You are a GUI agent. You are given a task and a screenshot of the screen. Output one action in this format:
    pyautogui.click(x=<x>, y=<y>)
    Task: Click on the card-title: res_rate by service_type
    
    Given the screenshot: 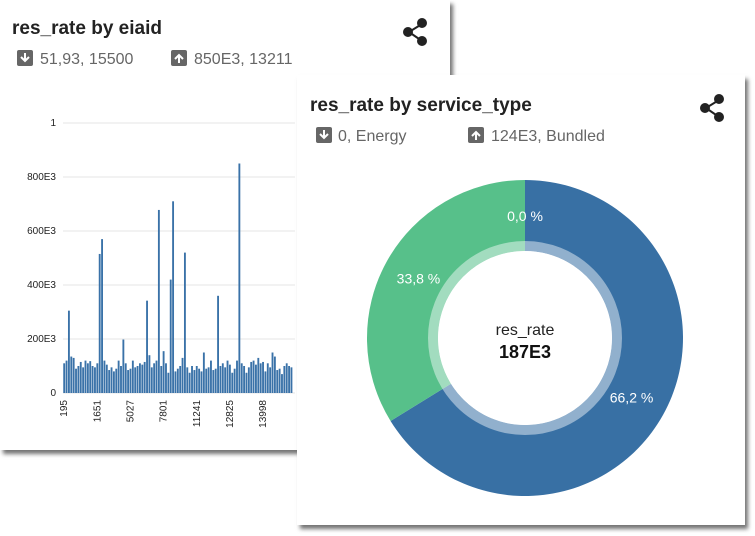 What is the action you would take?
    pyautogui.click(x=421, y=105)
    